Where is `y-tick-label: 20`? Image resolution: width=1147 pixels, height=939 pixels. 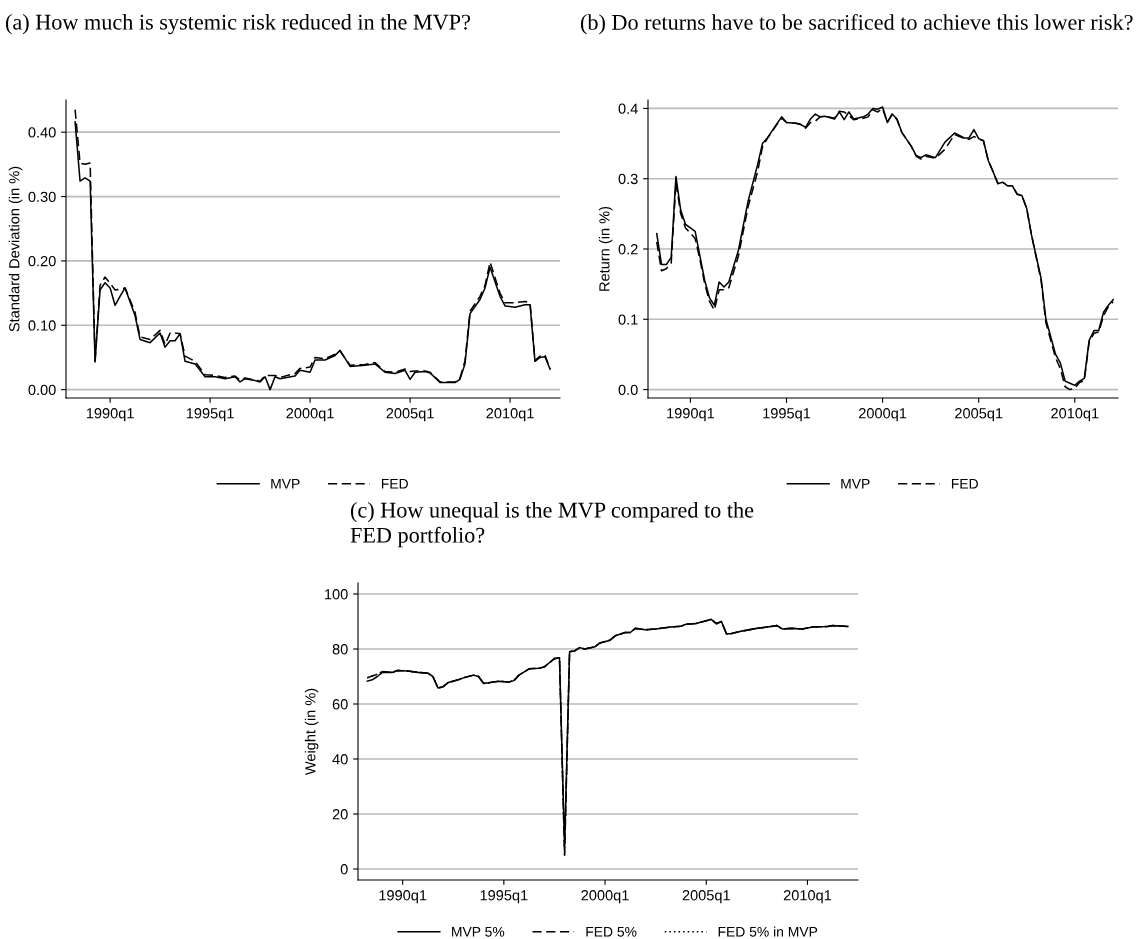
y-tick-label: 20 is located at coordinates (340, 814).